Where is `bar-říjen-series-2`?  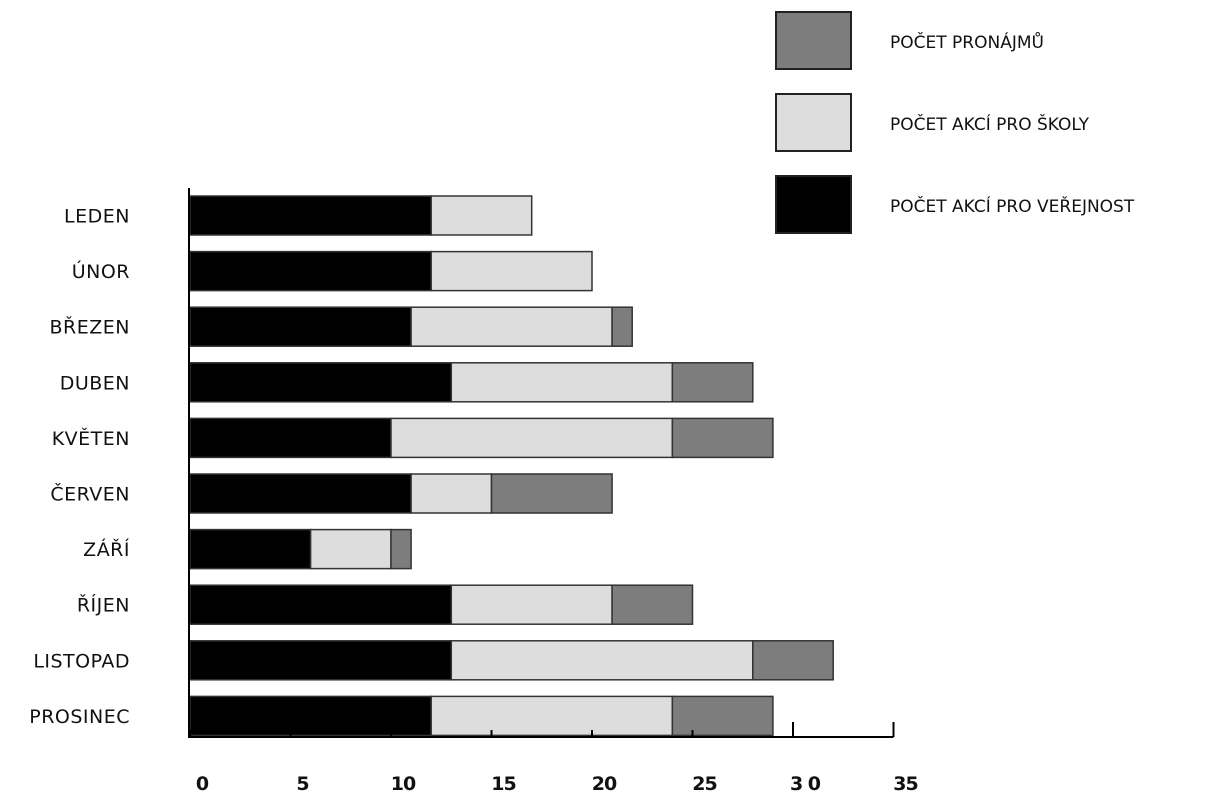
bar-říjen-series-2 is located at coordinates (531, 604).